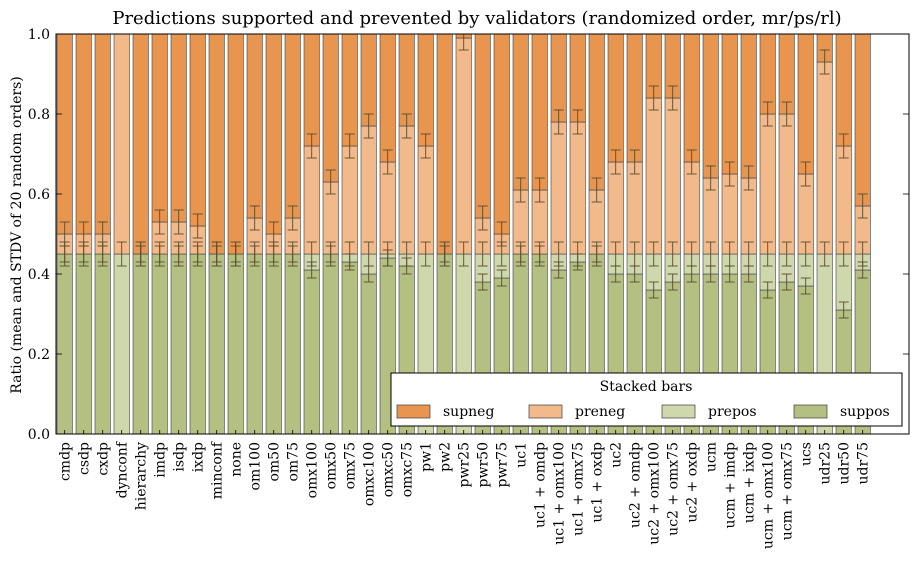  Describe the element at coordinates (313, 470) in the screenshot. I see `x-tick-label: omx100` at that location.